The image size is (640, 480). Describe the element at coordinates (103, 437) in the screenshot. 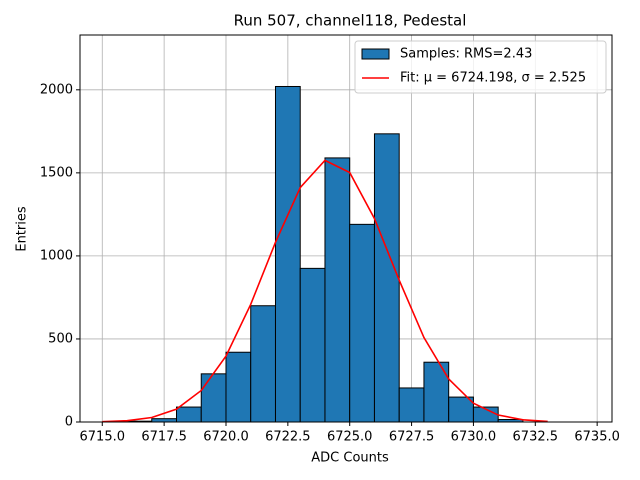

I see `x-tick-label: 6715.0` at that location.